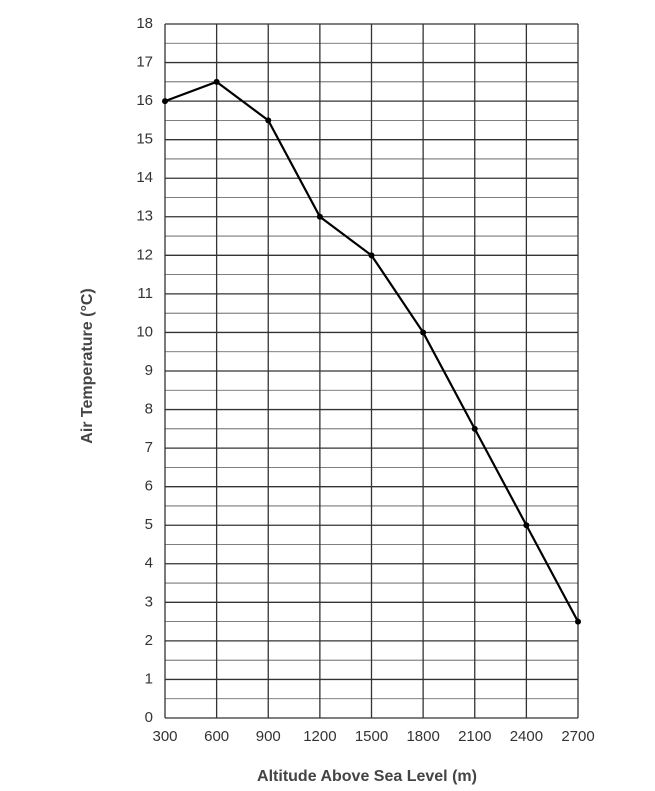 The image size is (655, 791). What do you see at coordinates (149, 524) in the screenshot?
I see `y-tick-label: 5` at bounding box center [149, 524].